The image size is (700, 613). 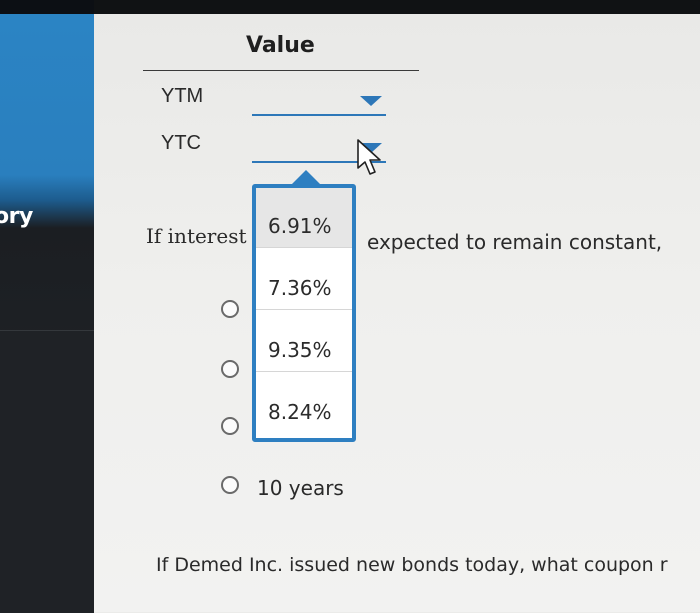 I want to click on ytm-select, so click(x=319, y=103).